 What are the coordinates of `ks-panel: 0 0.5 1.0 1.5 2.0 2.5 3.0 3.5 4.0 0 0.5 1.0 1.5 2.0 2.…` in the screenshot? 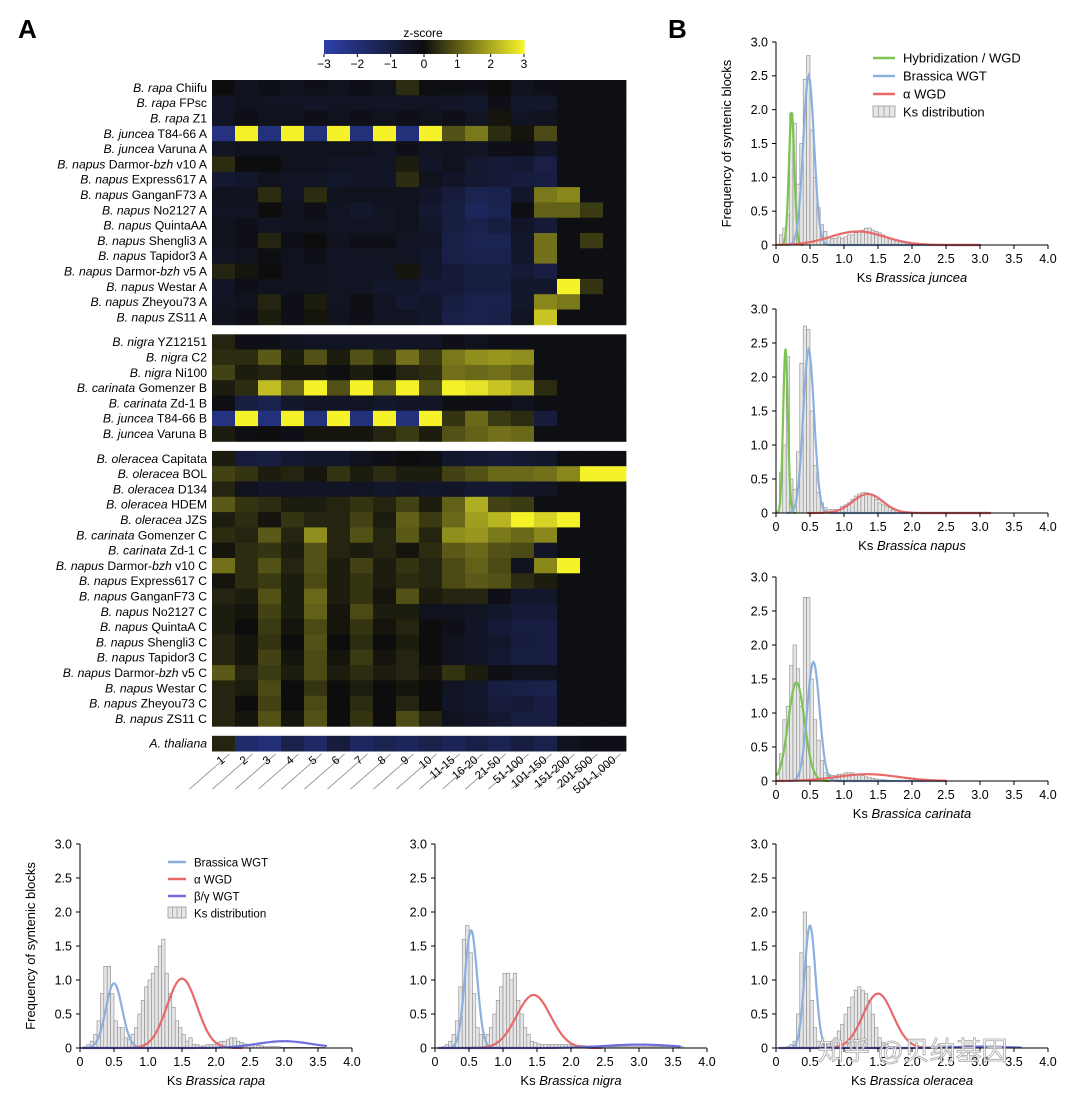 It's located at (192, 962).